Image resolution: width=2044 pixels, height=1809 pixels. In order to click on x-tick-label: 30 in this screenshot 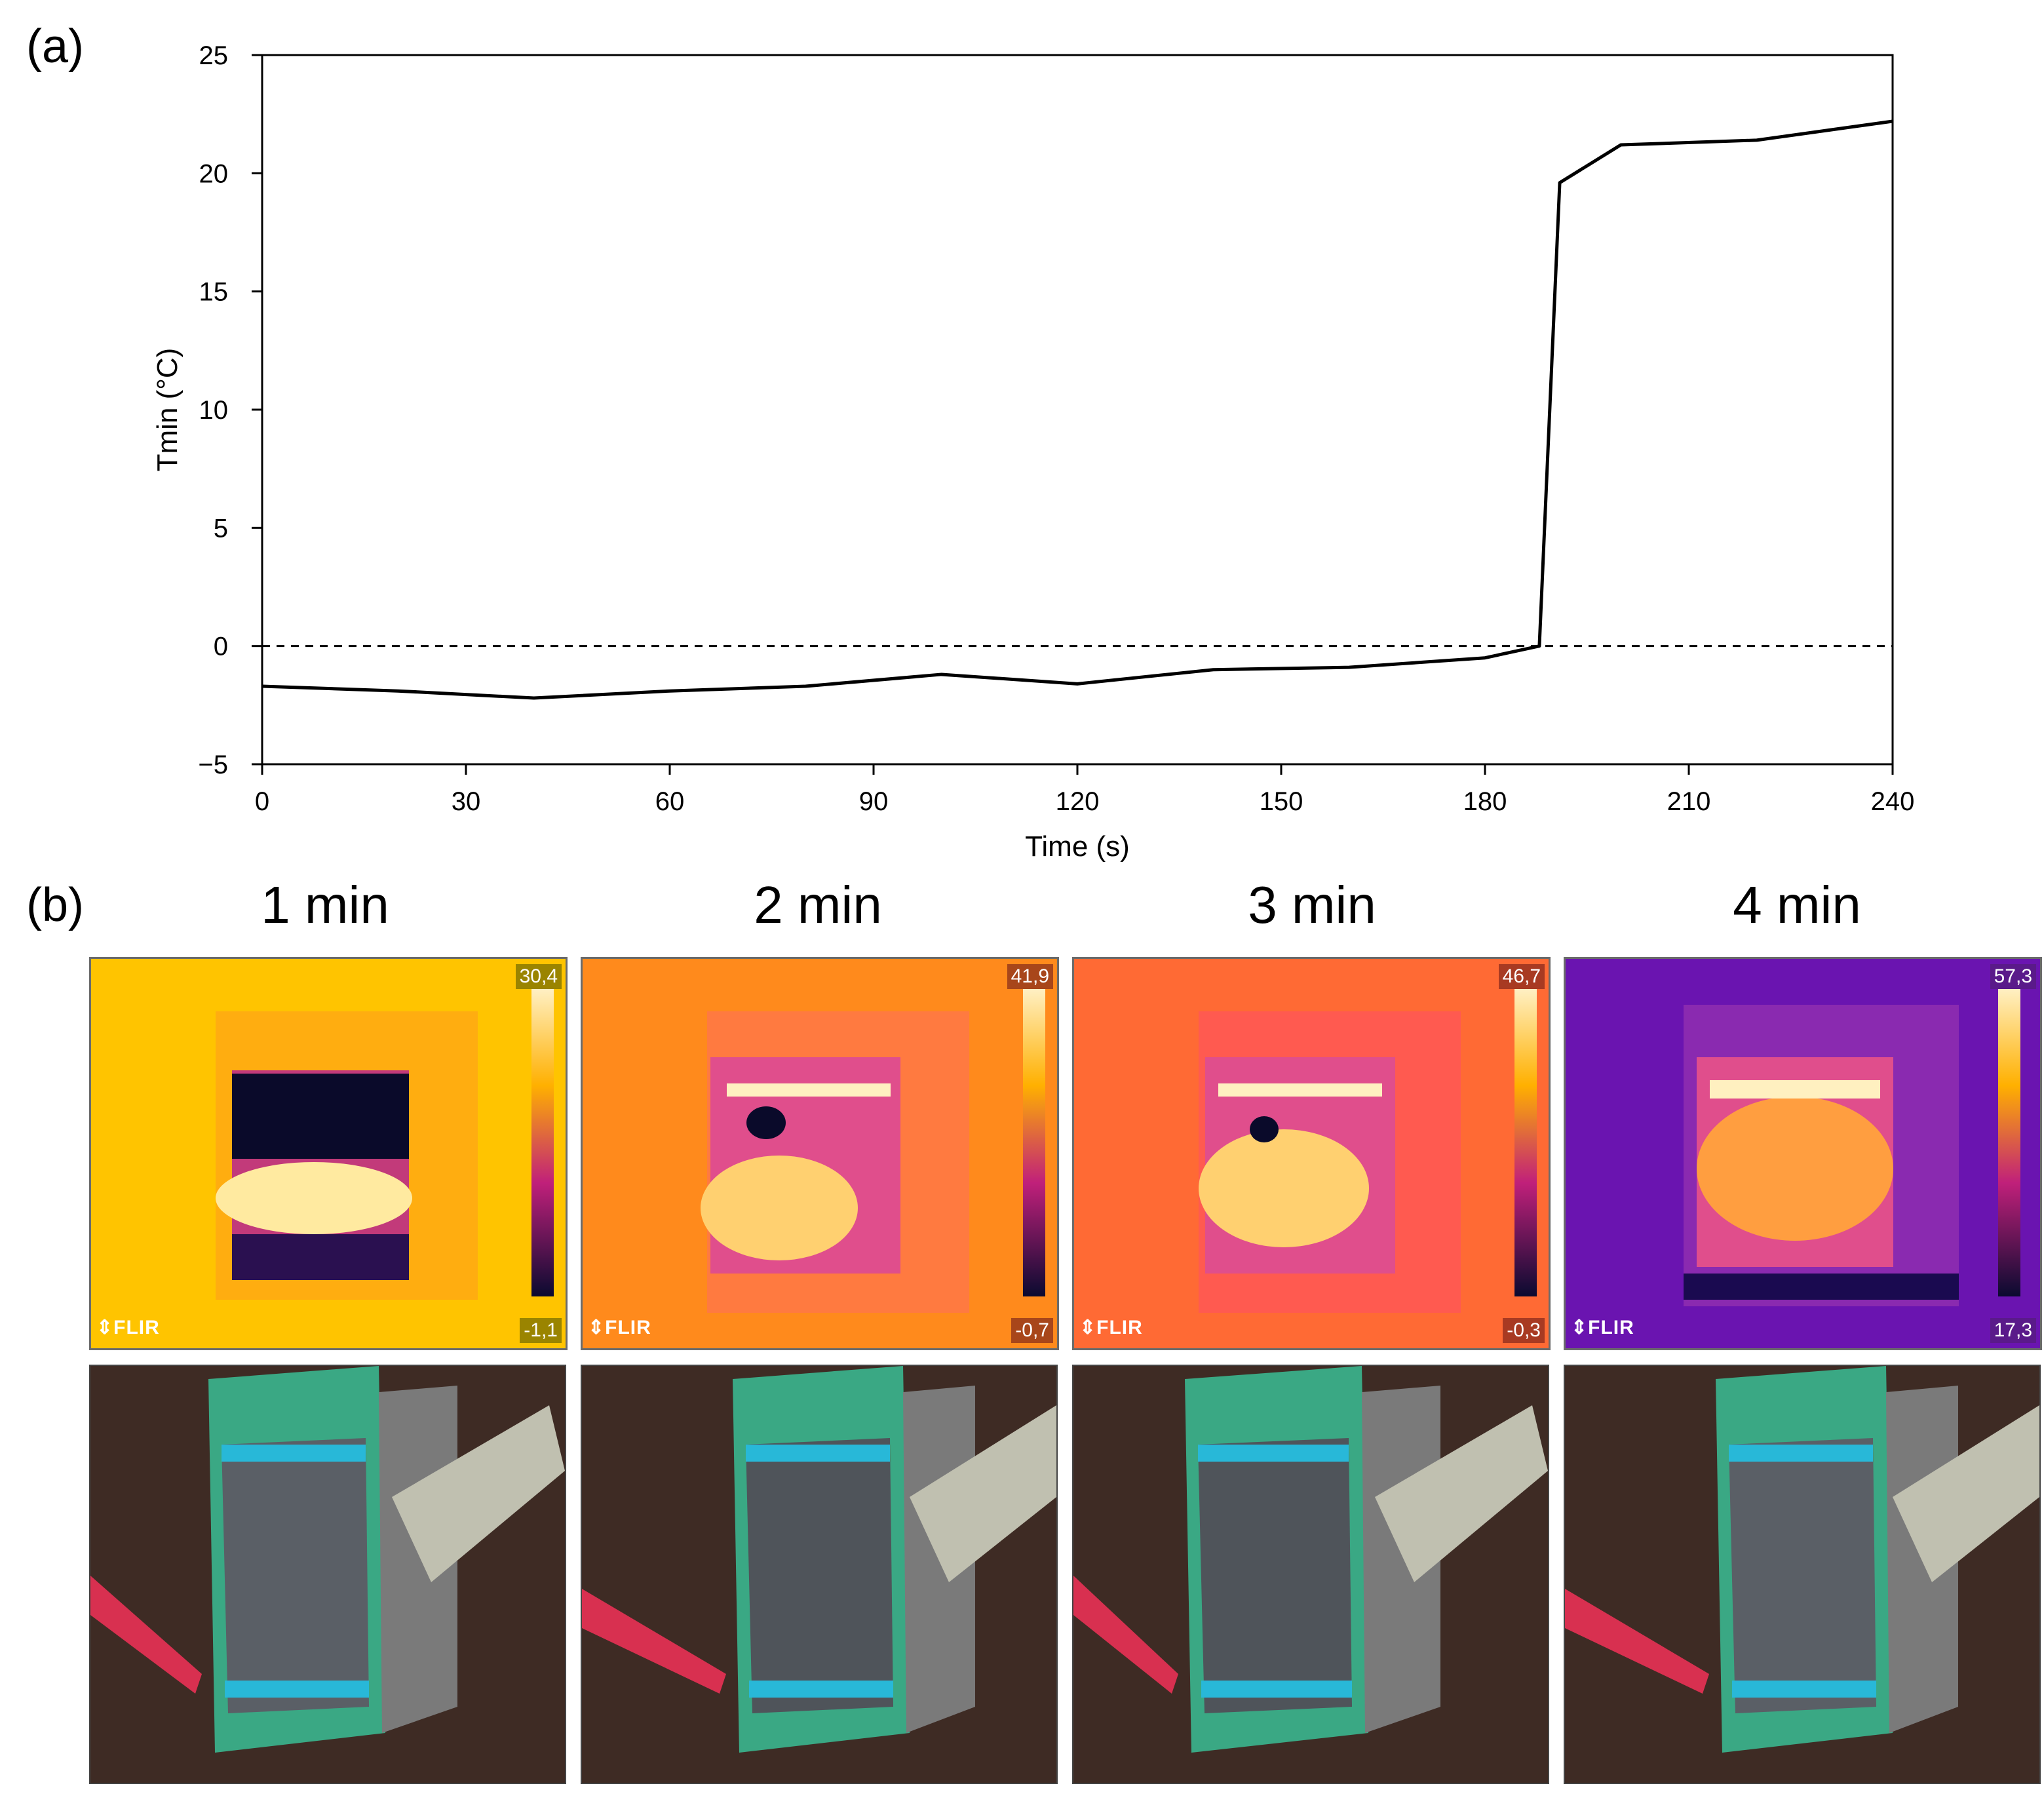, I will do `click(466, 801)`.